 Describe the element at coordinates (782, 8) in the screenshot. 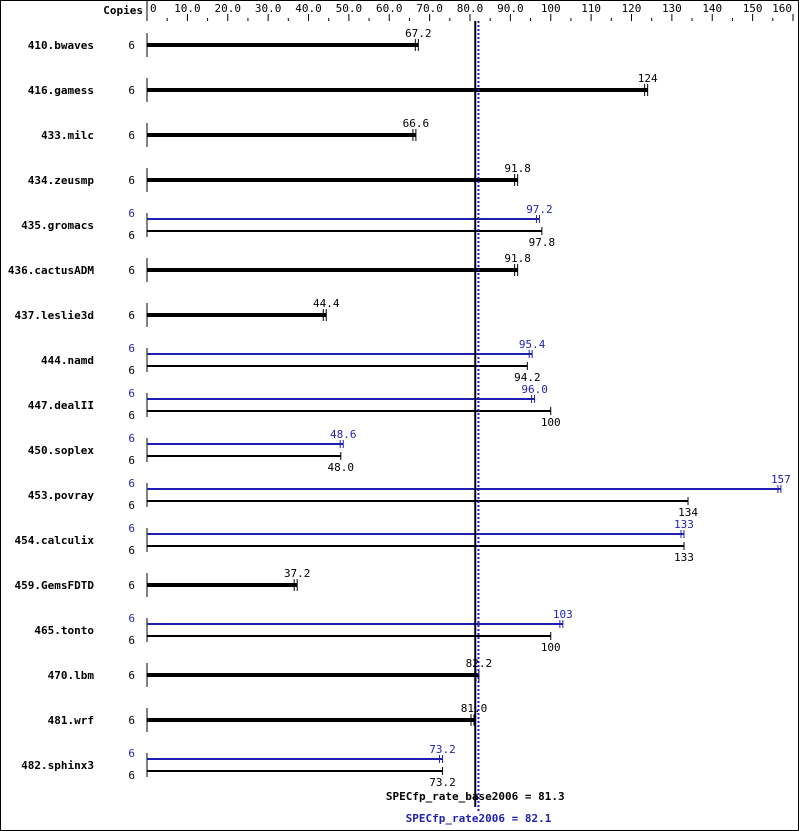

I see `tick-label: 160` at that location.